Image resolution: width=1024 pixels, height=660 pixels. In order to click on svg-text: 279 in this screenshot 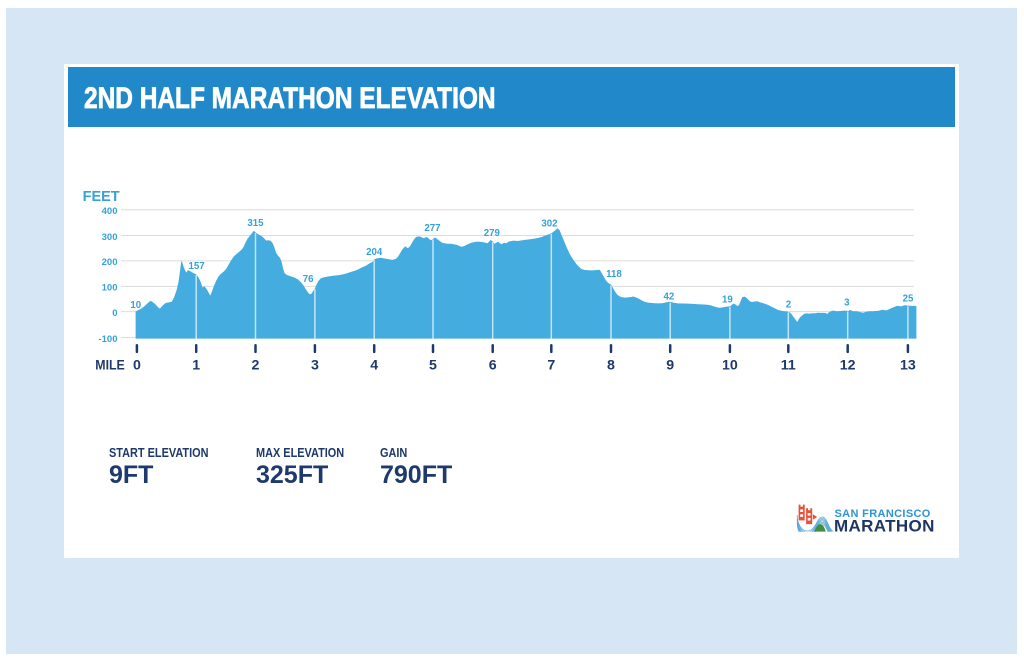, I will do `click(492, 233)`.